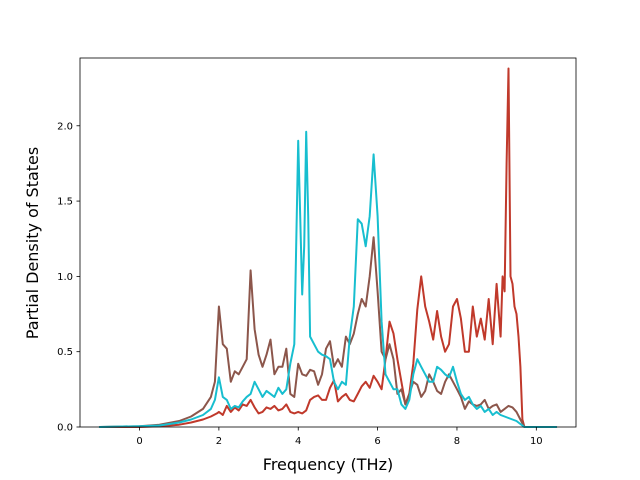 Image resolution: width=640 pixels, height=480 pixels. What do you see at coordinates (65, 202) in the screenshot?
I see `y-tick-label: 1.5` at bounding box center [65, 202].